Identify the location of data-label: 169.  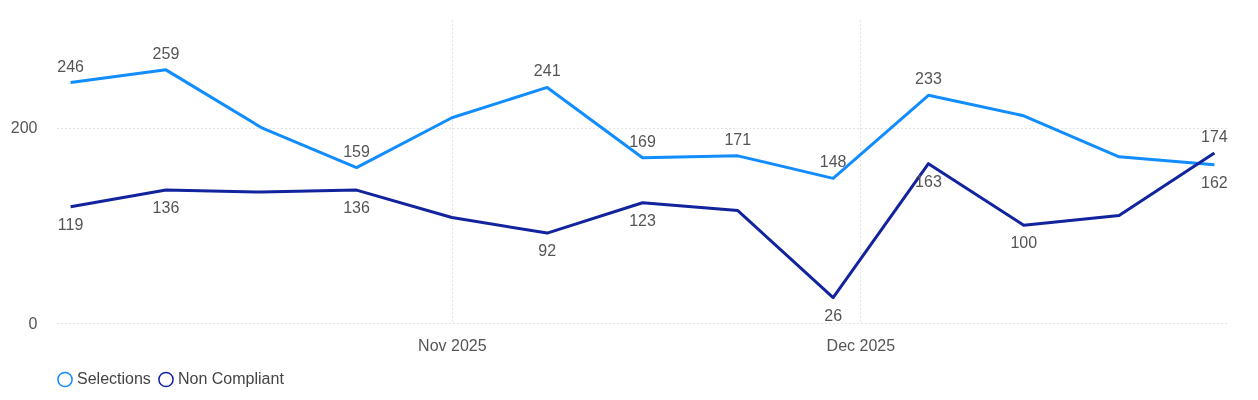
(642, 141).